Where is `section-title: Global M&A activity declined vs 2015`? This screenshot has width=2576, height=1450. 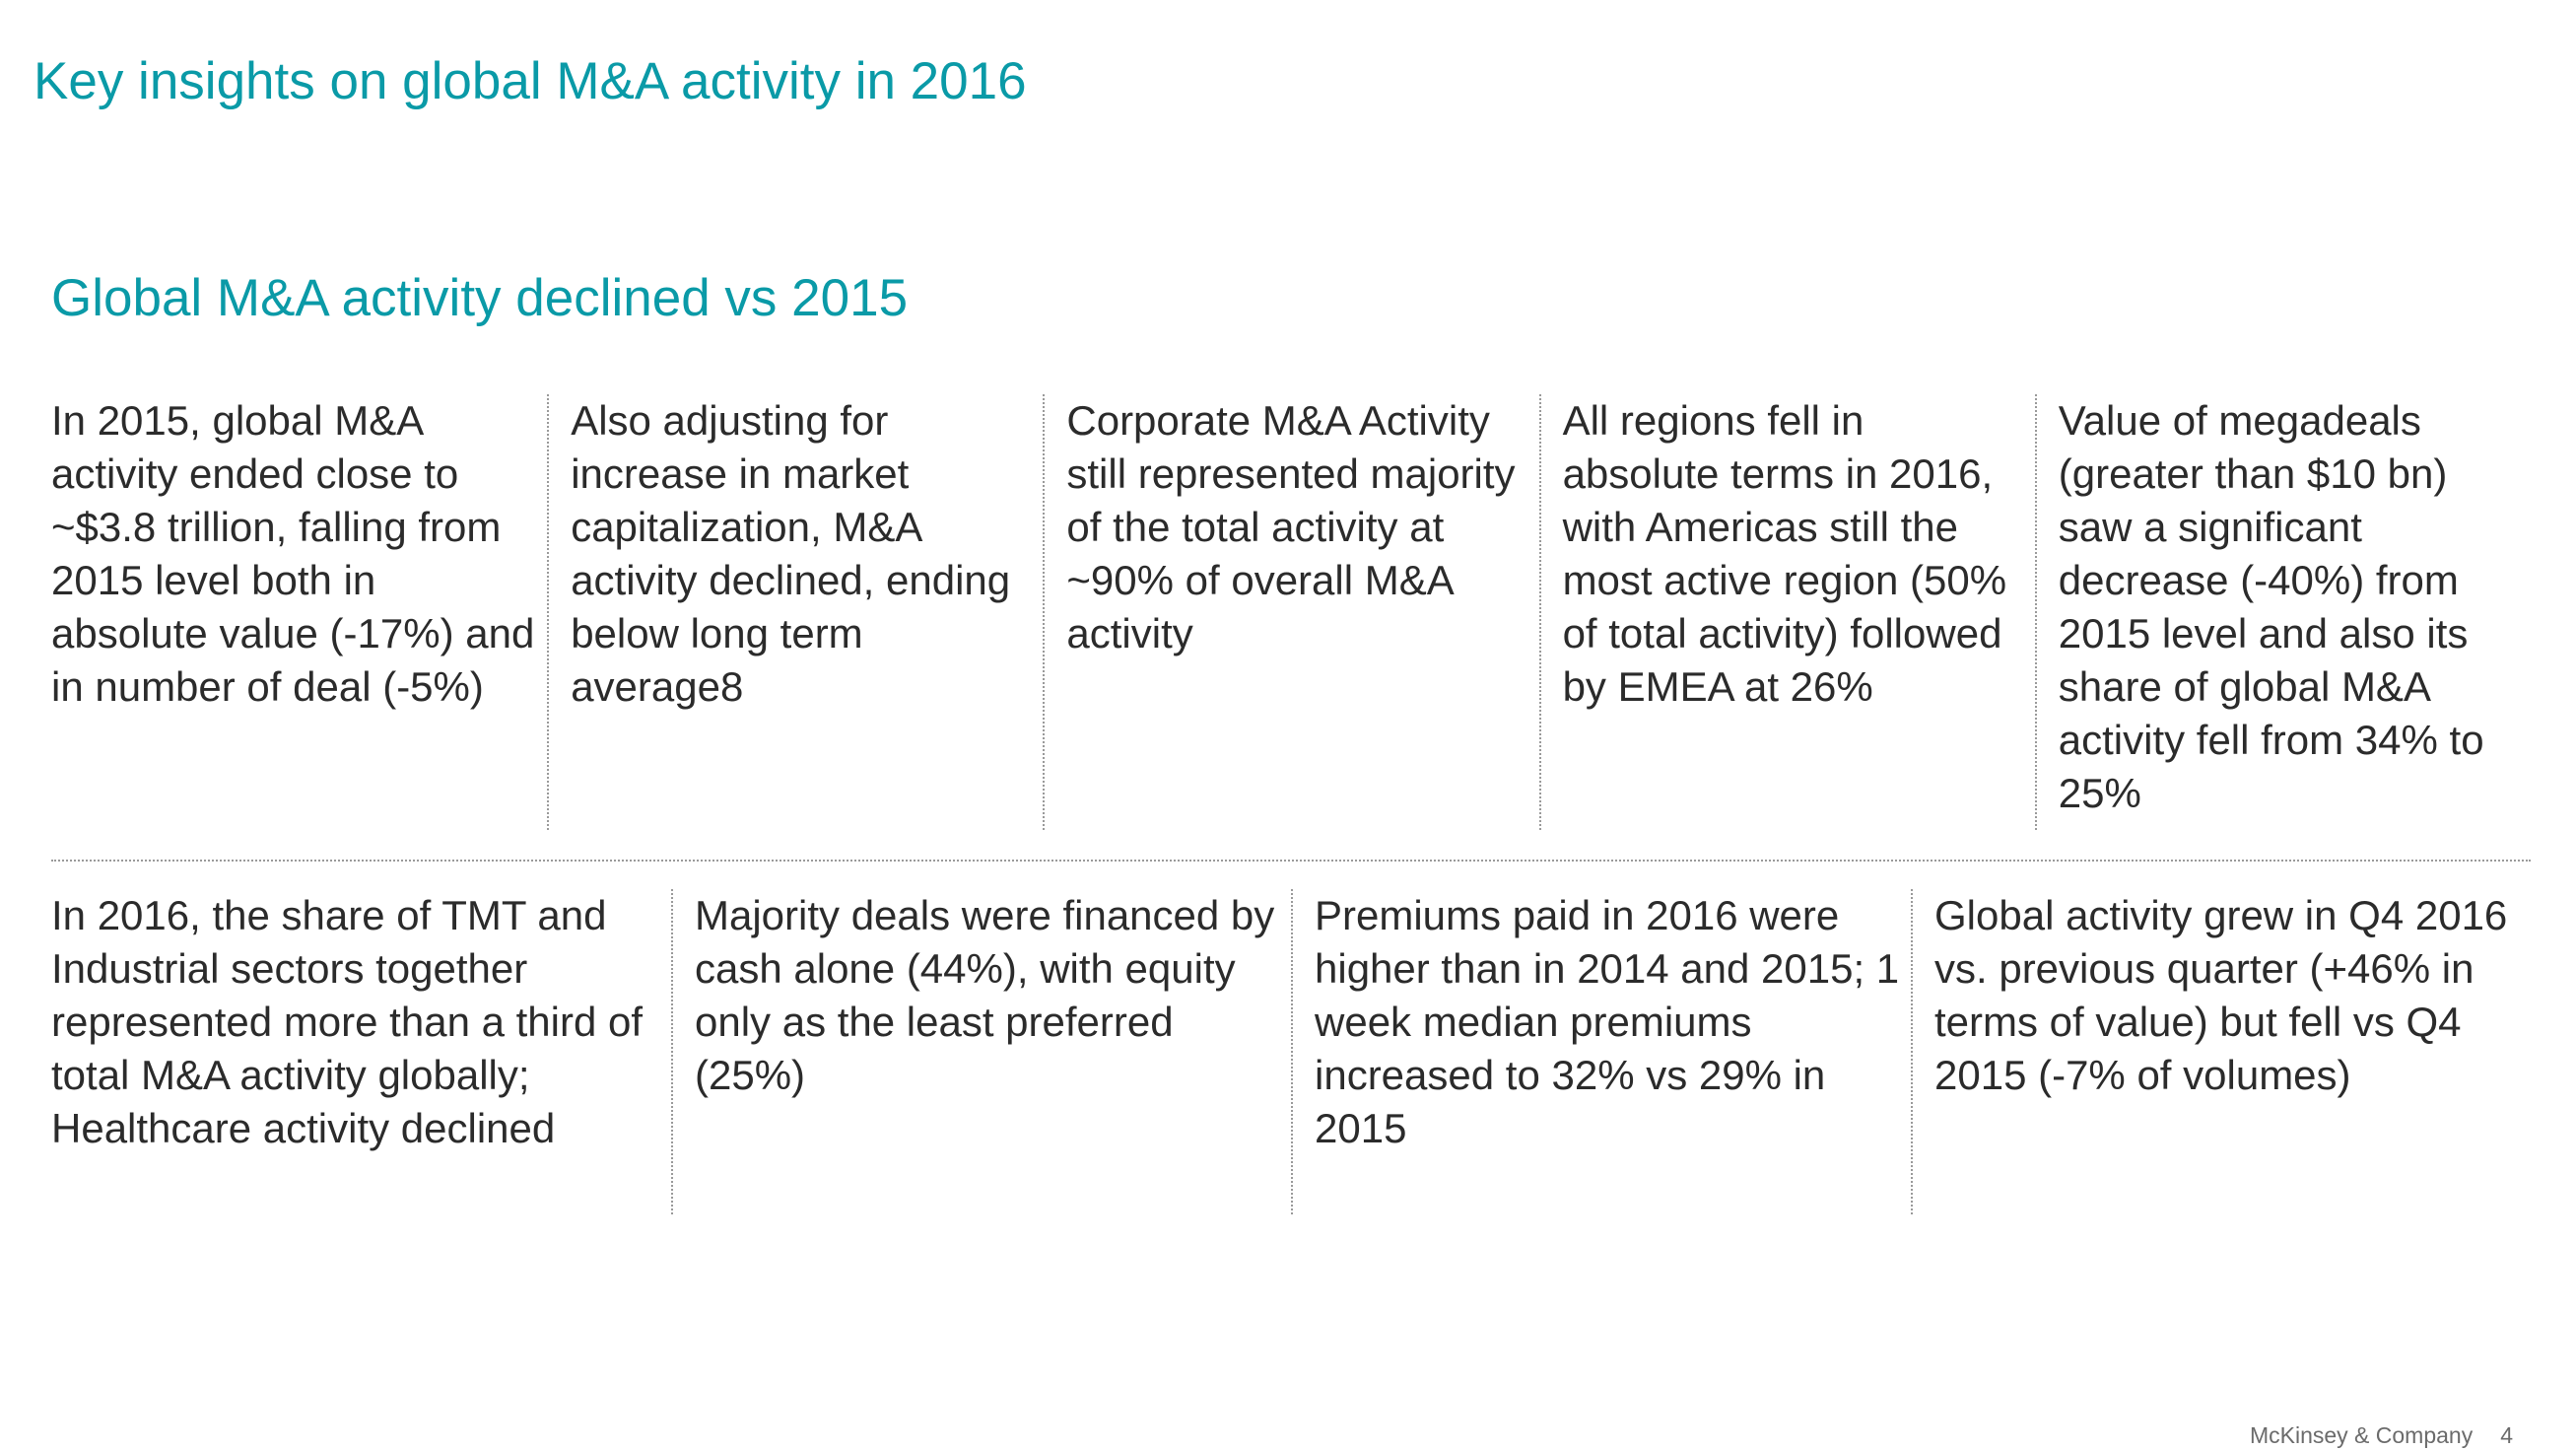
section-title: Global M&A activity declined vs 2015 is located at coordinates (480, 298).